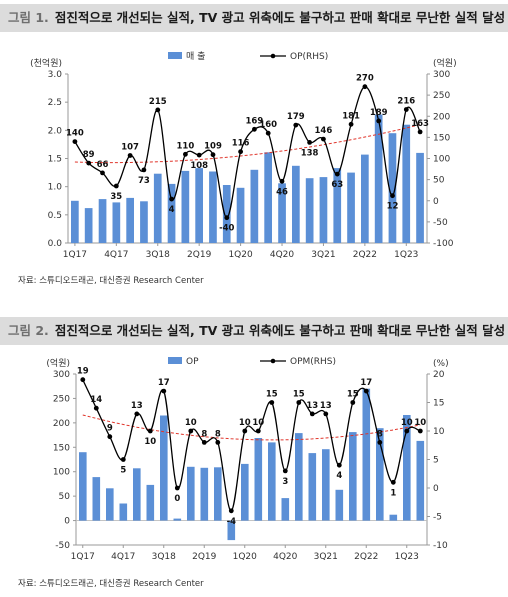  What do you see at coordinates (285, 482) in the screenshot?
I see `line-data-label: 3` at bounding box center [285, 482].